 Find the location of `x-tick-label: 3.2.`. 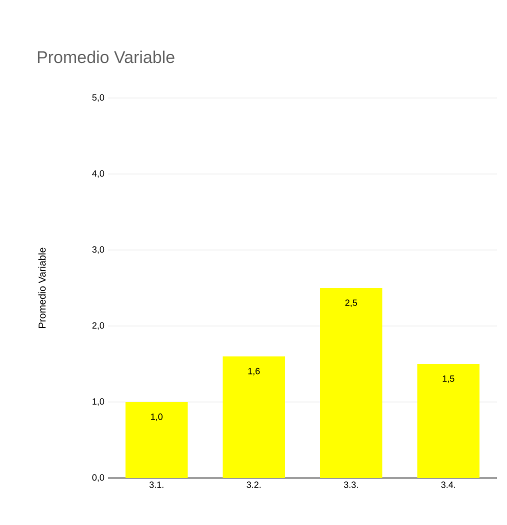

x-tick-label: 3.2. is located at coordinates (253, 485).